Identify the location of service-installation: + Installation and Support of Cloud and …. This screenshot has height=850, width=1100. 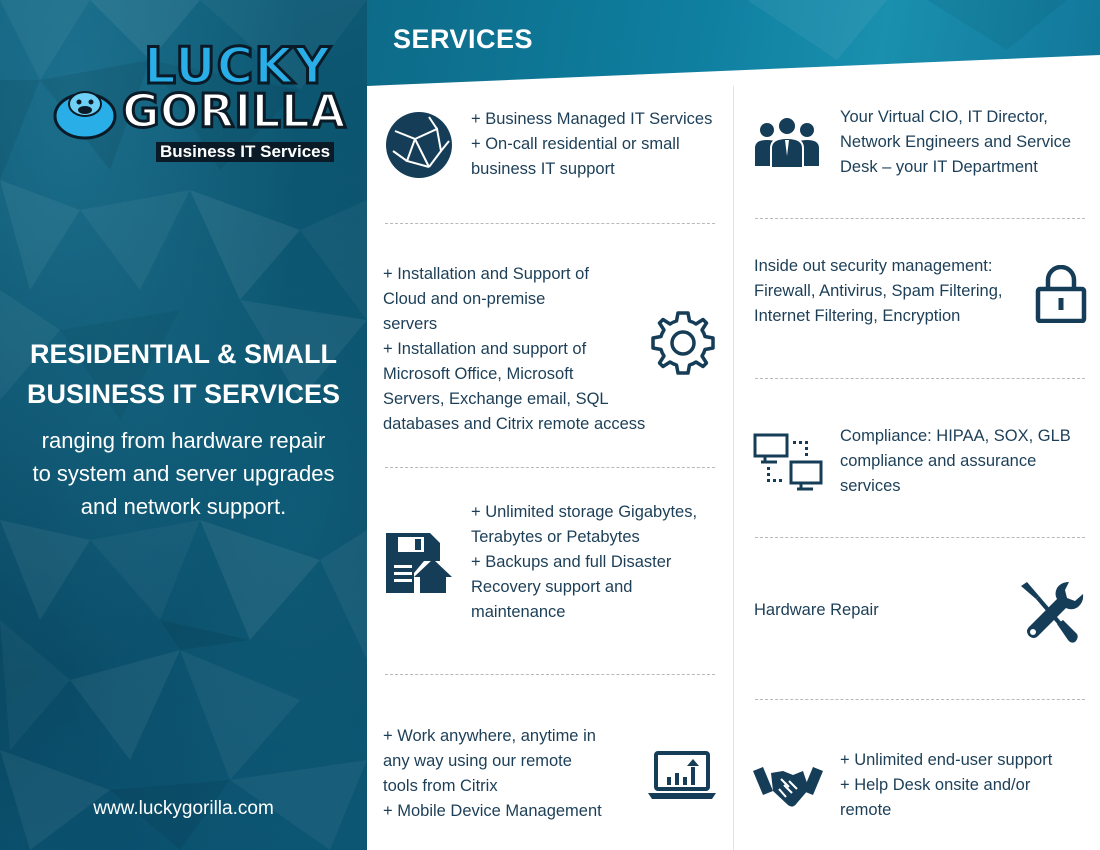
(528, 349).